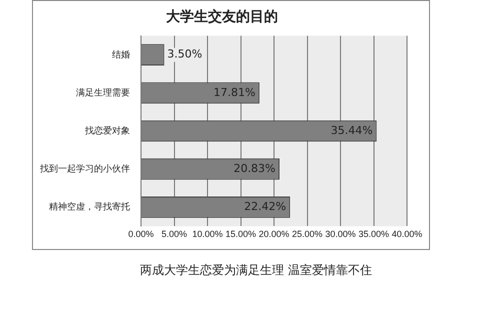 The image size is (479, 321). Describe the element at coordinates (222, 17) in the screenshot. I see `chart-title: 大学生交友的目的` at that location.